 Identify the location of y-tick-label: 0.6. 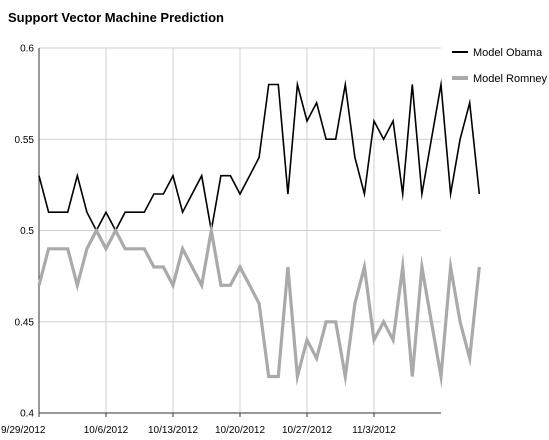
(27, 49).